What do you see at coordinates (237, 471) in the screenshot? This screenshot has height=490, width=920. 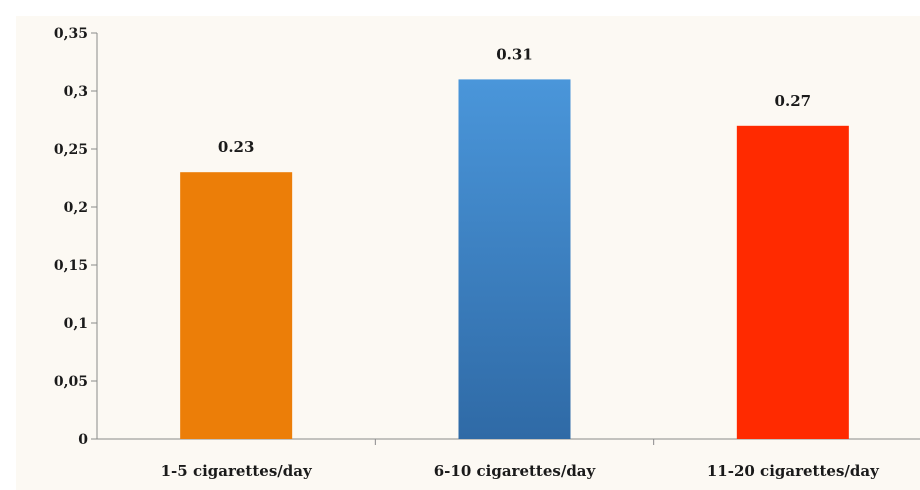 I see `x-category-label-1: 1-5 cigarettes/day` at bounding box center [237, 471].